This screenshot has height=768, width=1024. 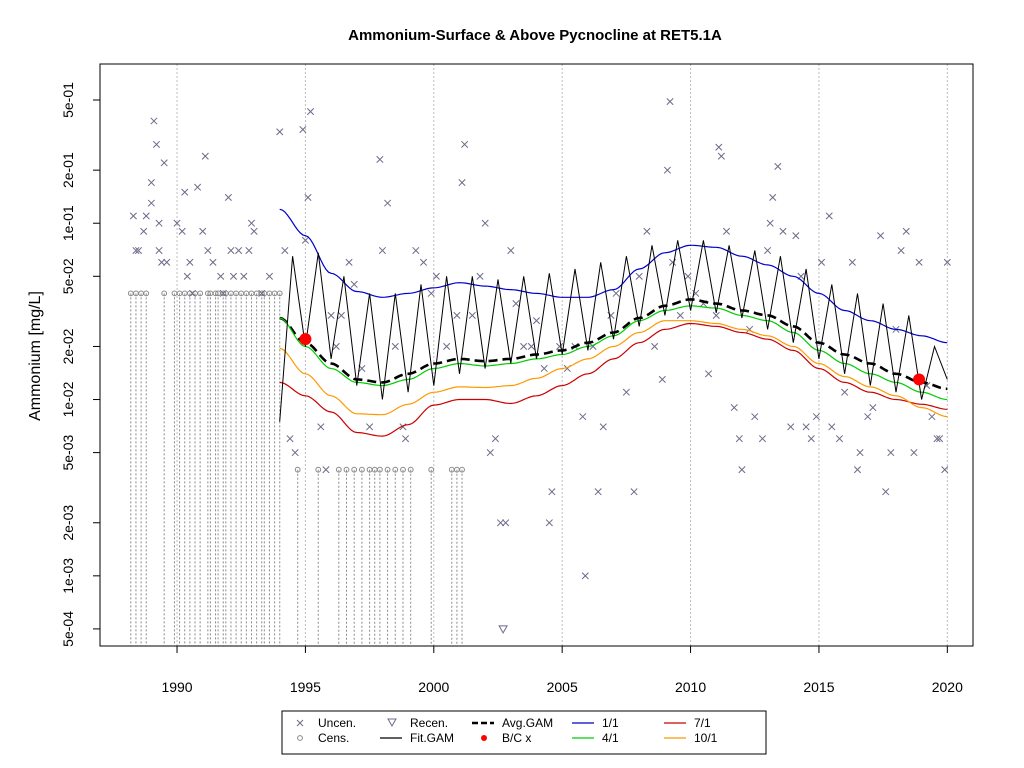 What do you see at coordinates (337, 723) in the screenshot?
I see `legend-label-0: Uncen.` at bounding box center [337, 723].